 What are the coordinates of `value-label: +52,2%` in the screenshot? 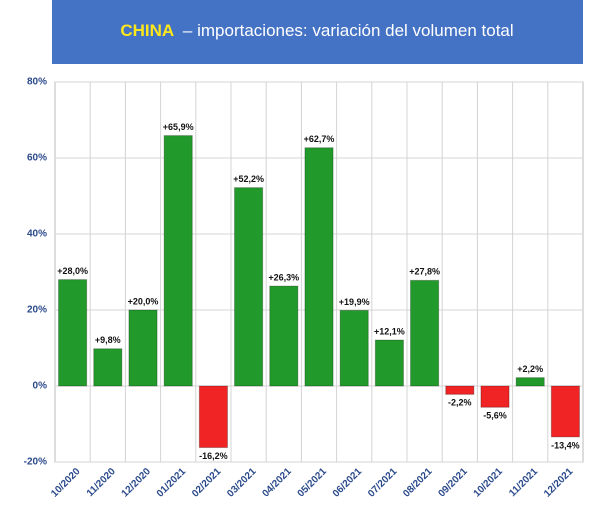 It's located at (248, 179).